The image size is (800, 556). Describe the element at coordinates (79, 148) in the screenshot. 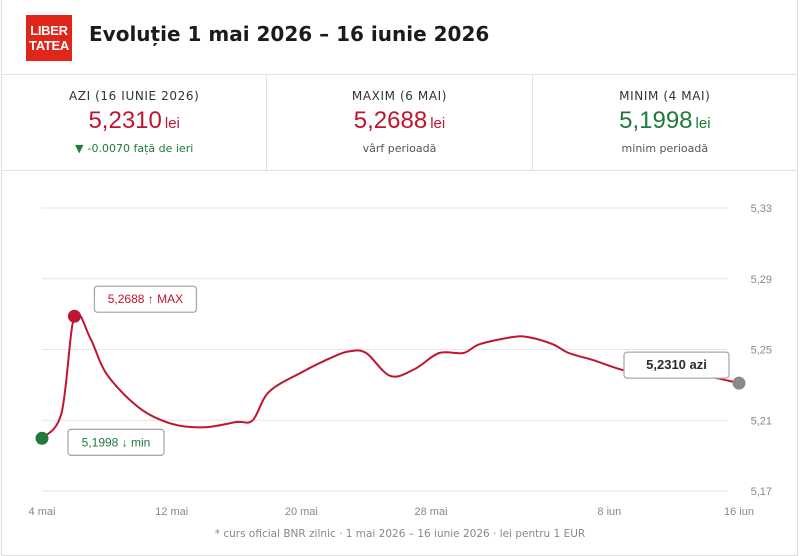

I see `down-triangle-icon: ▼` at that location.